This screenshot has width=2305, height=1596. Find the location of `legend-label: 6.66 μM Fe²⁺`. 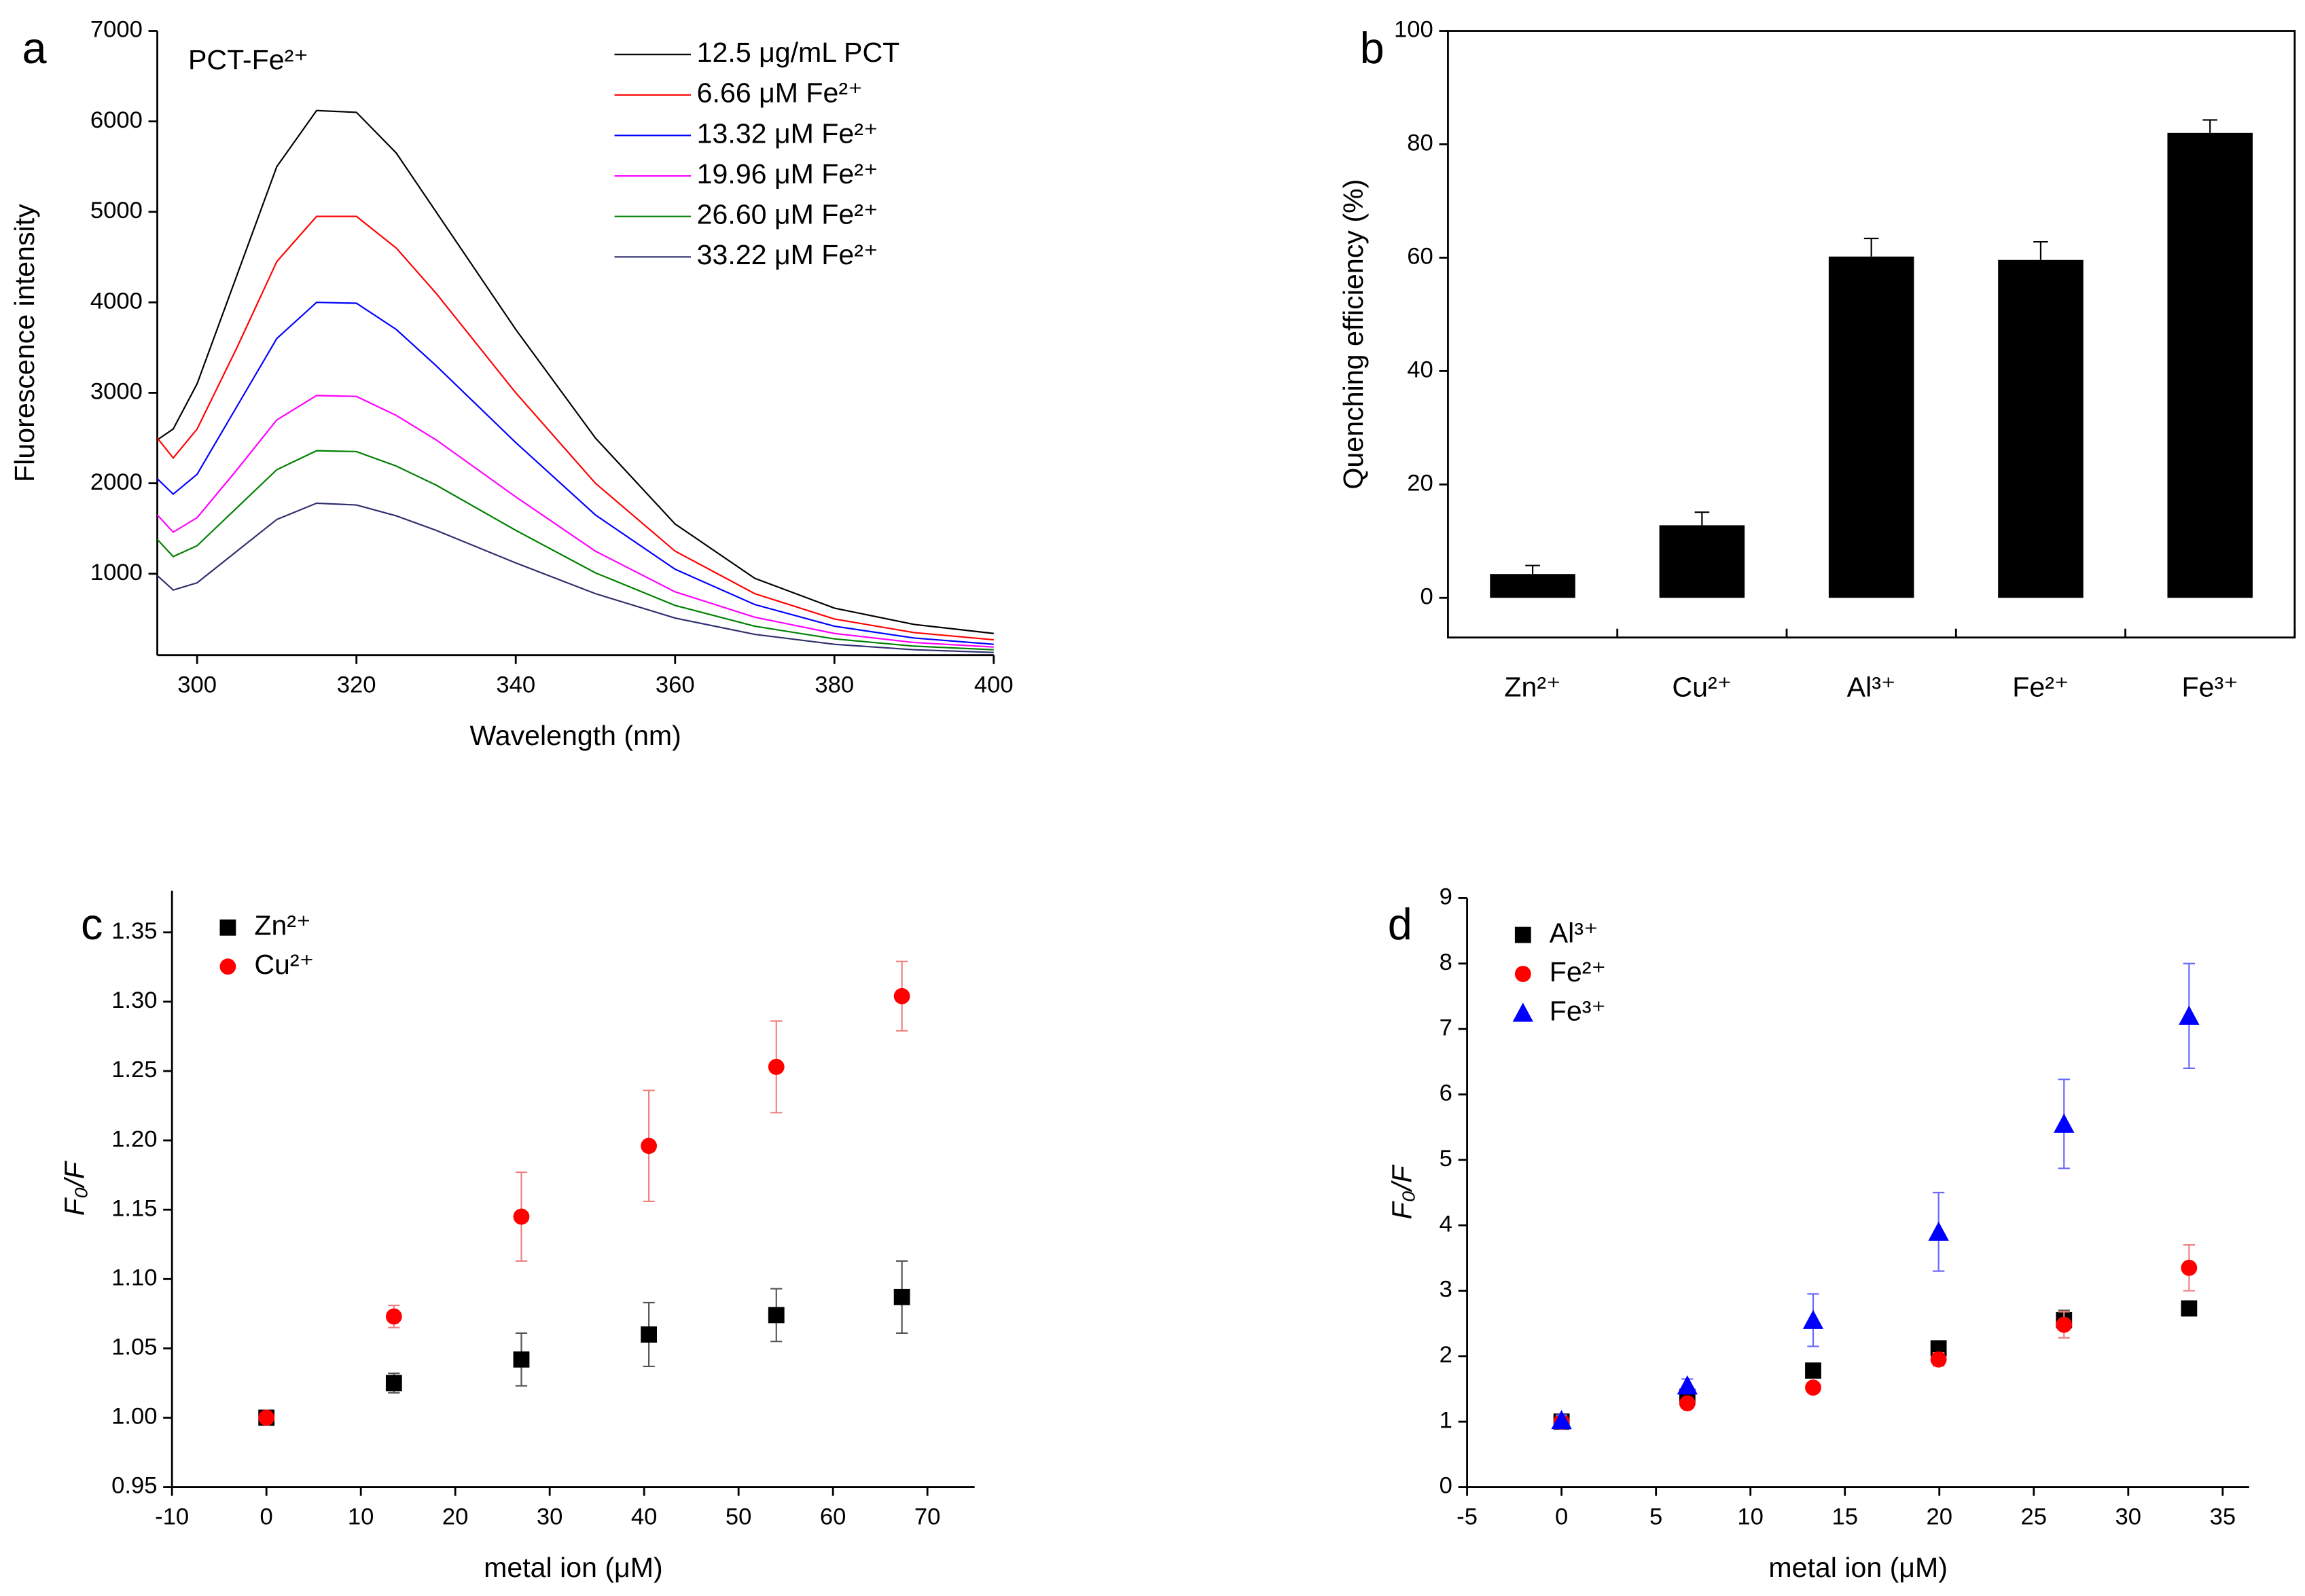

legend-label: 6.66 μM Fe²⁺ is located at coordinates (780, 93).